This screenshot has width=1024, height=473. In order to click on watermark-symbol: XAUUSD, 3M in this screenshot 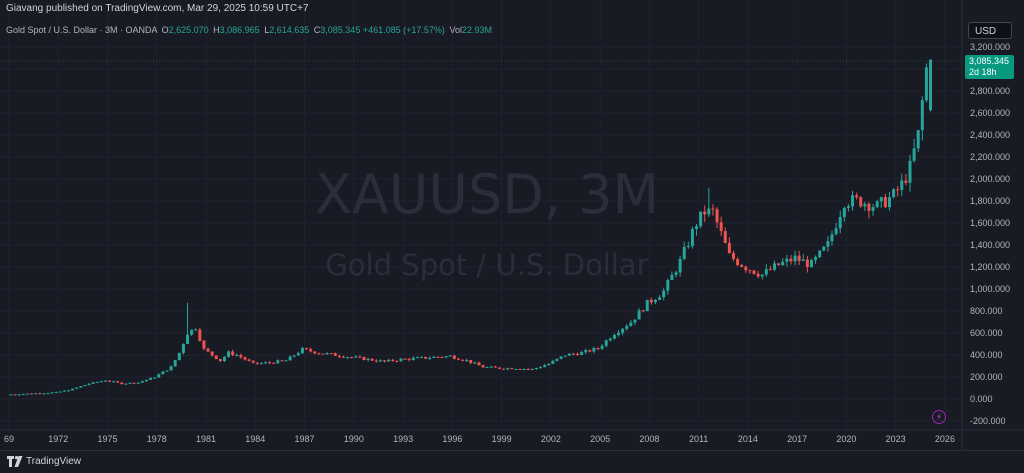, I will do `click(487, 194)`.